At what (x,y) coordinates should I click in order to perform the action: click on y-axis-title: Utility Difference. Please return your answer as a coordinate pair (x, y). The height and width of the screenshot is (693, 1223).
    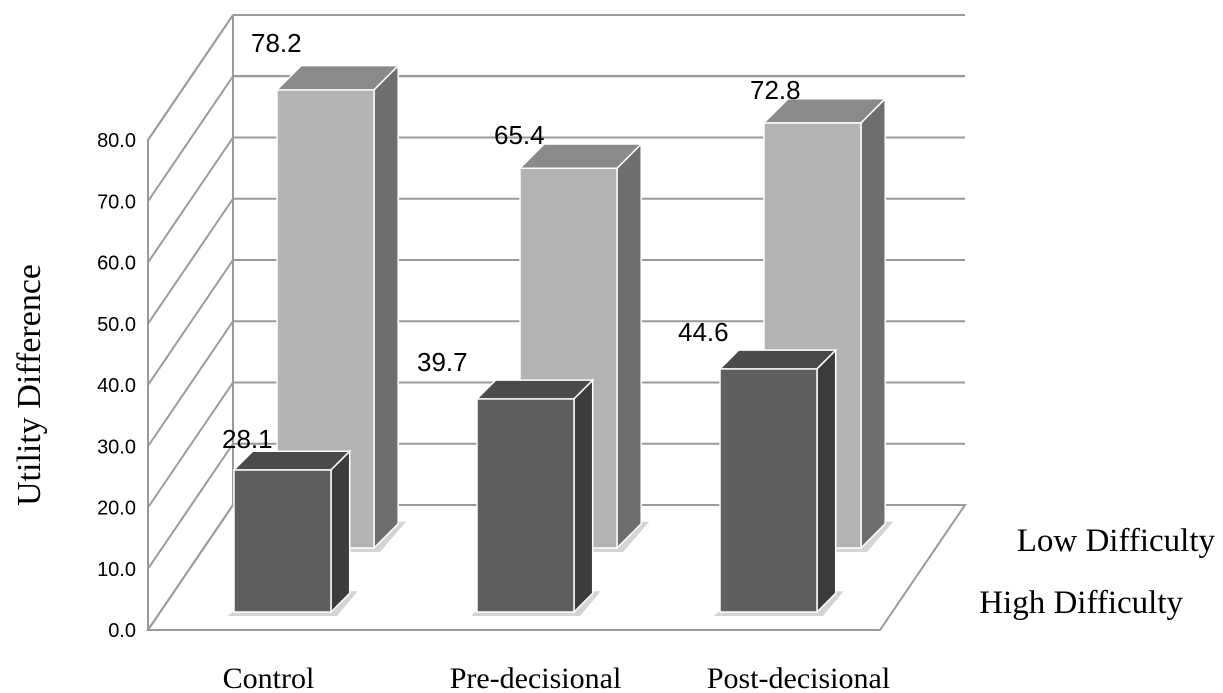
    Looking at the image, I should click on (29, 385).